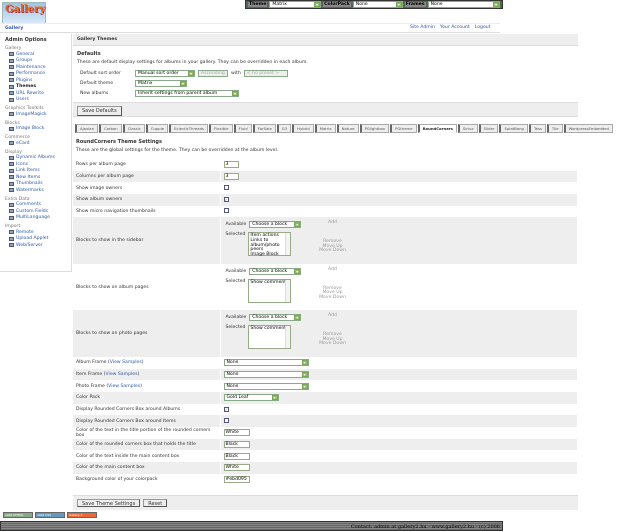 The width and height of the screenshot is (640, 532). What do you see at coordinates (35, 218) in the screenshot?
I see `sidebar-item-multilanguage: MultiLanguage` at bounding box center [35, 218].